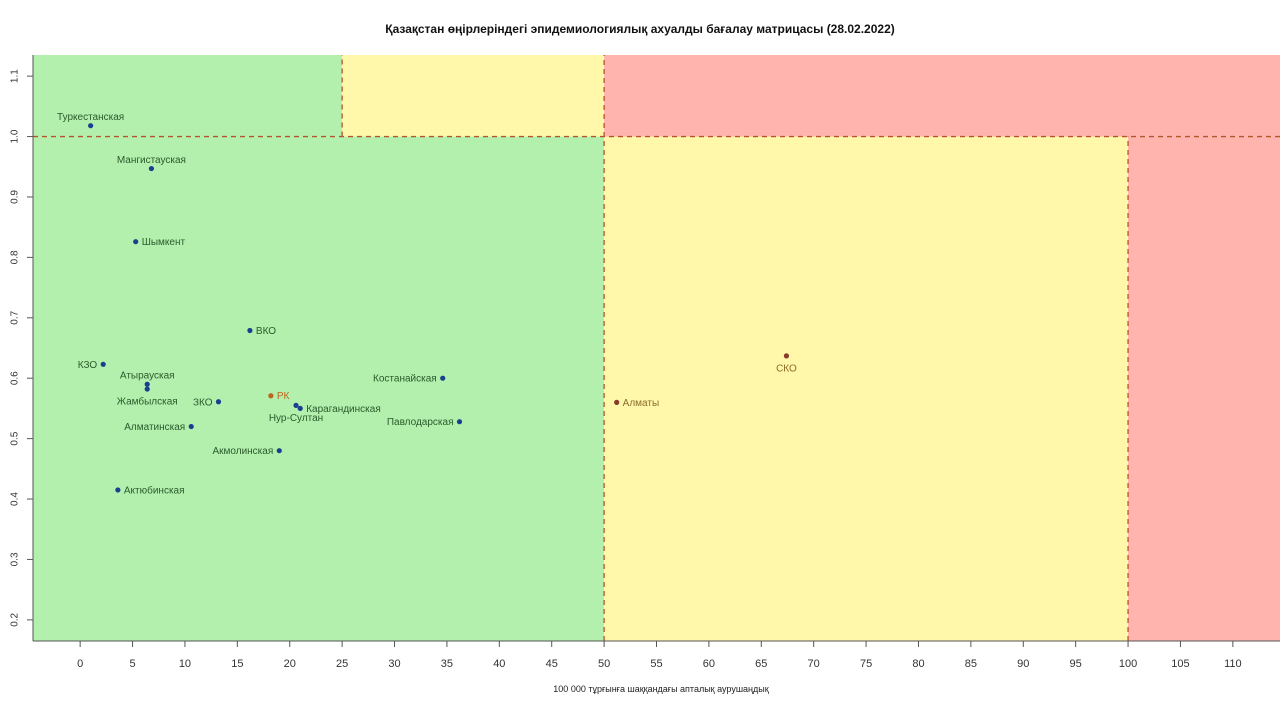 The height and width of the screenshot is (720, 1280). Describe the element at coordinates (1076, 664) in the screenshot. I see `x-tick-label: 95` at that location.